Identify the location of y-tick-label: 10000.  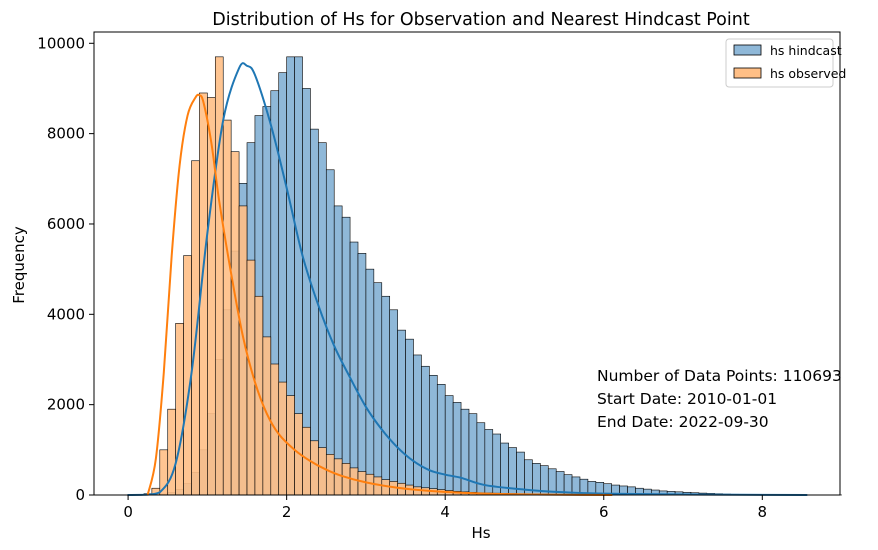
(61, 43).